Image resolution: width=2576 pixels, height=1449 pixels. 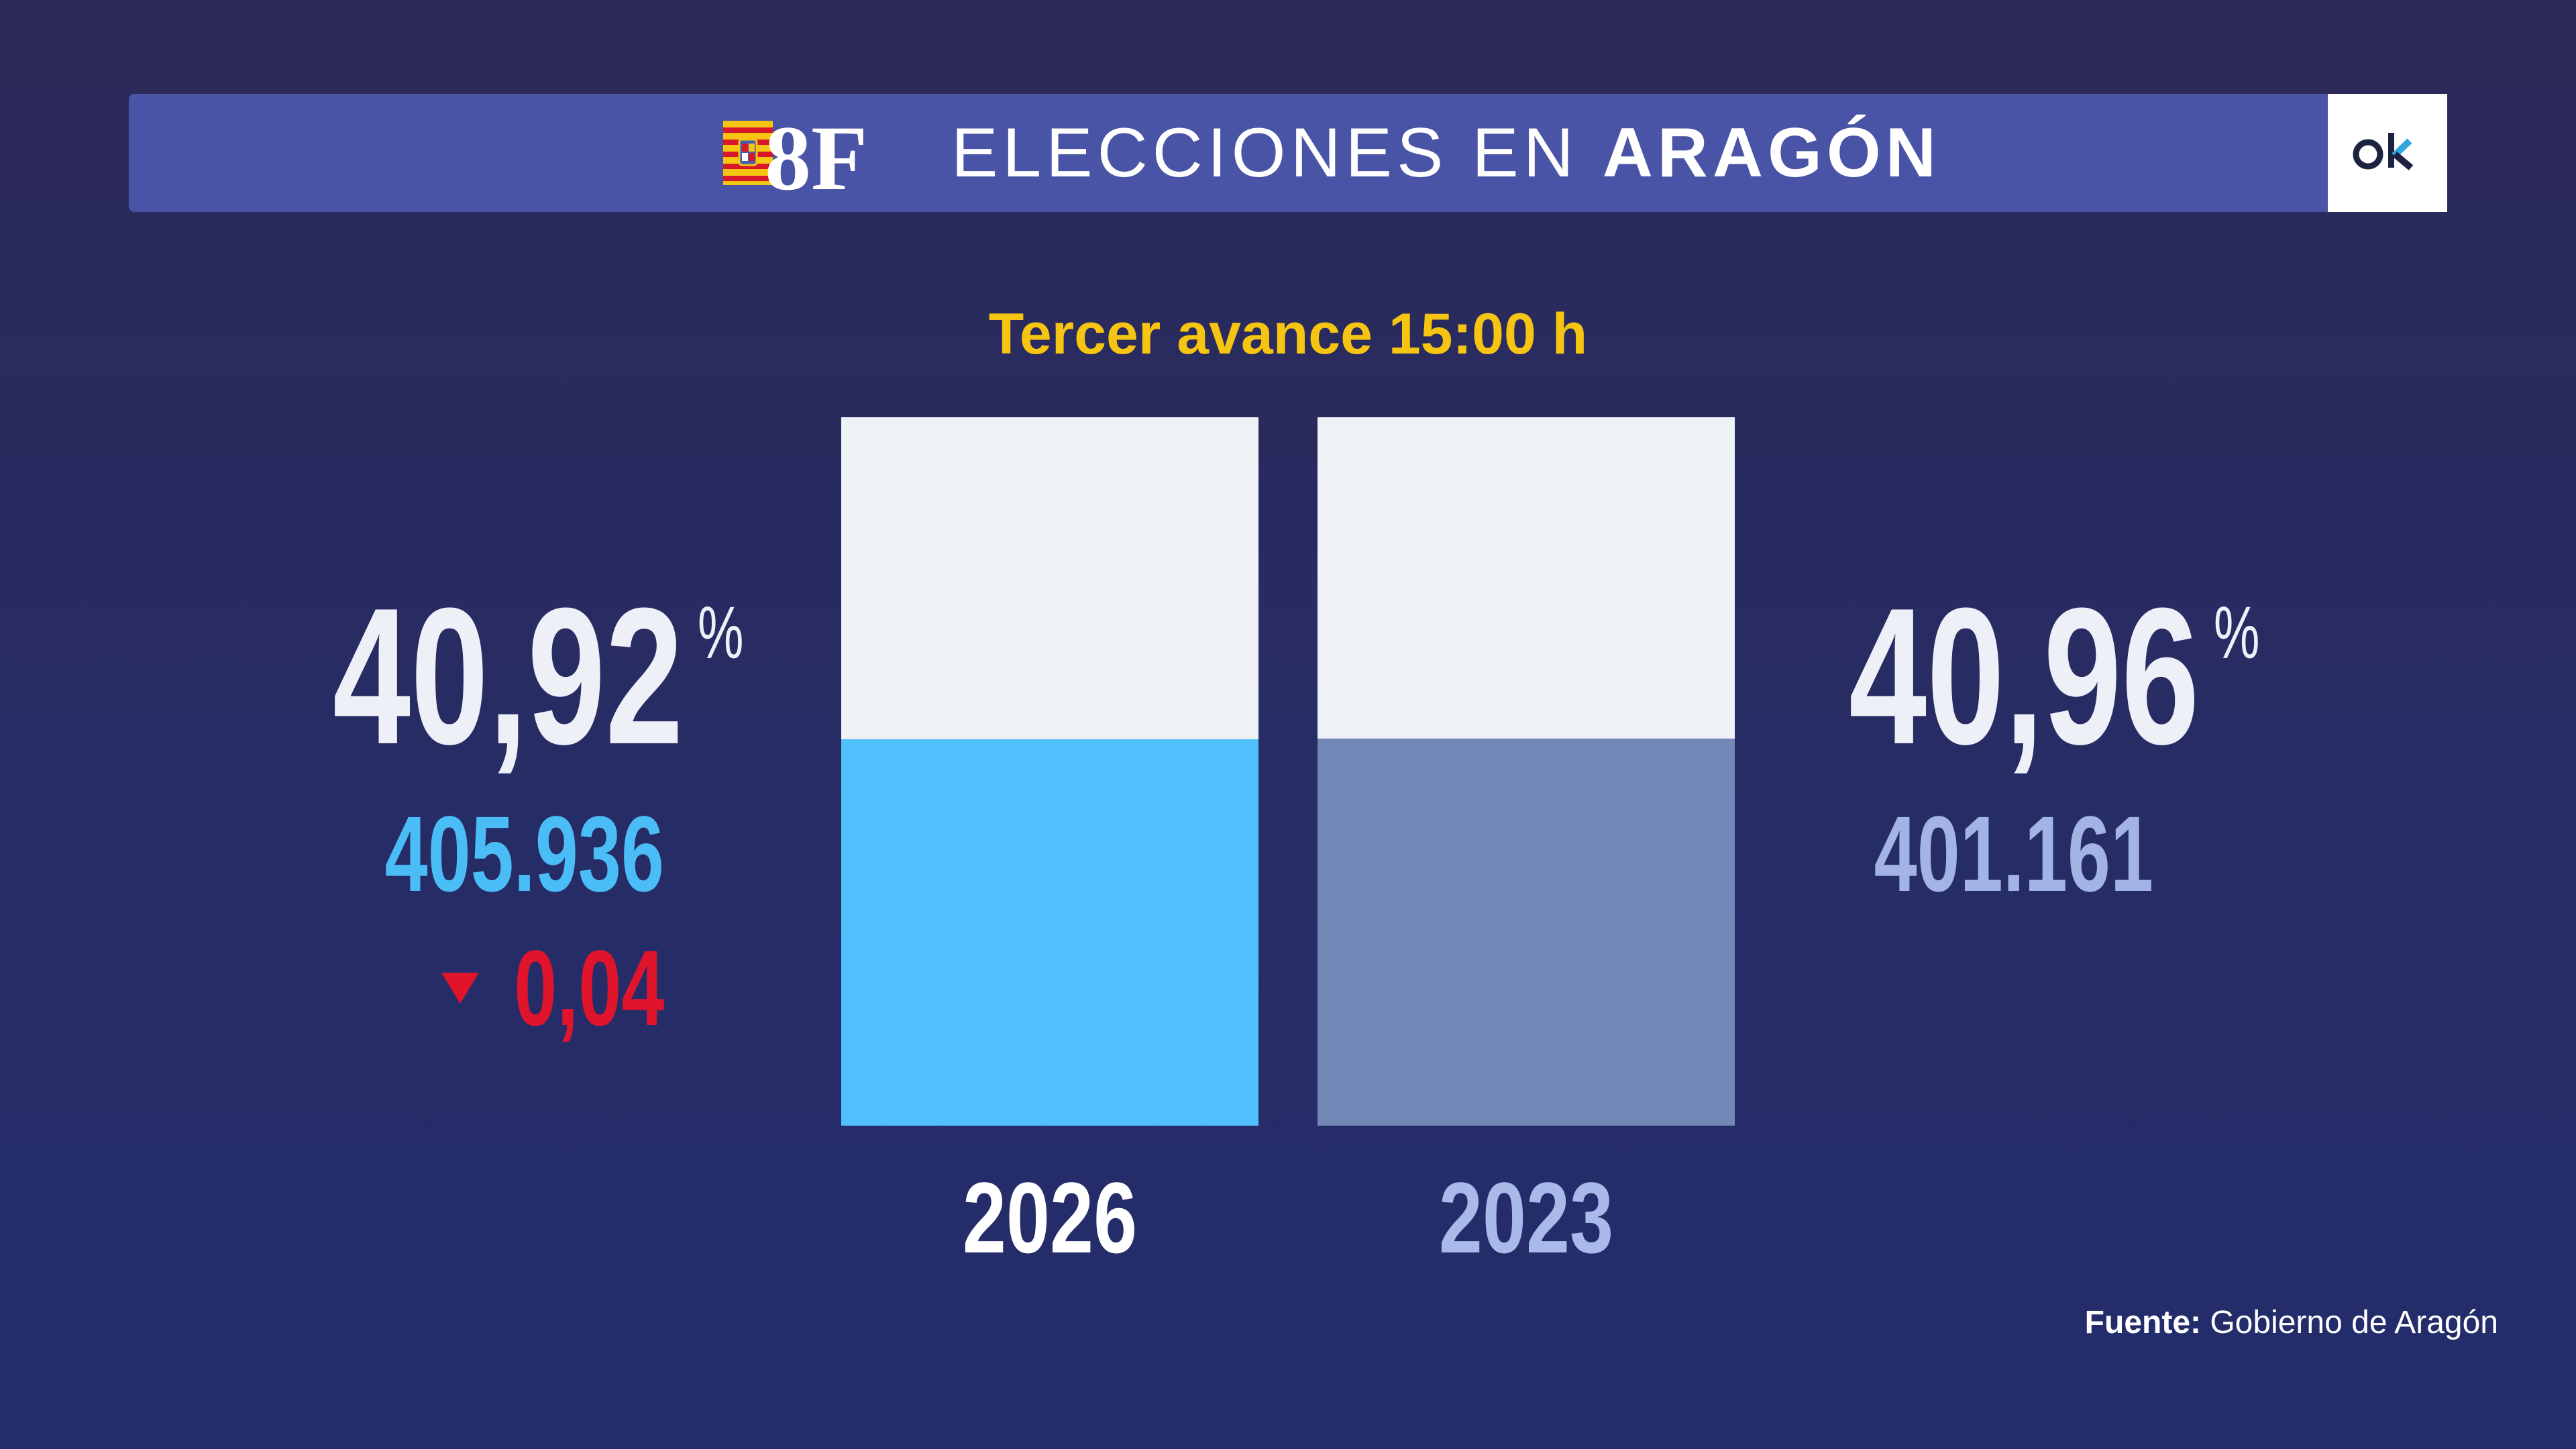 What do you see at coordinates (721, 633) in the screenshot?
I see `percent-sign-2026: %` at bounding box center [721, 633].